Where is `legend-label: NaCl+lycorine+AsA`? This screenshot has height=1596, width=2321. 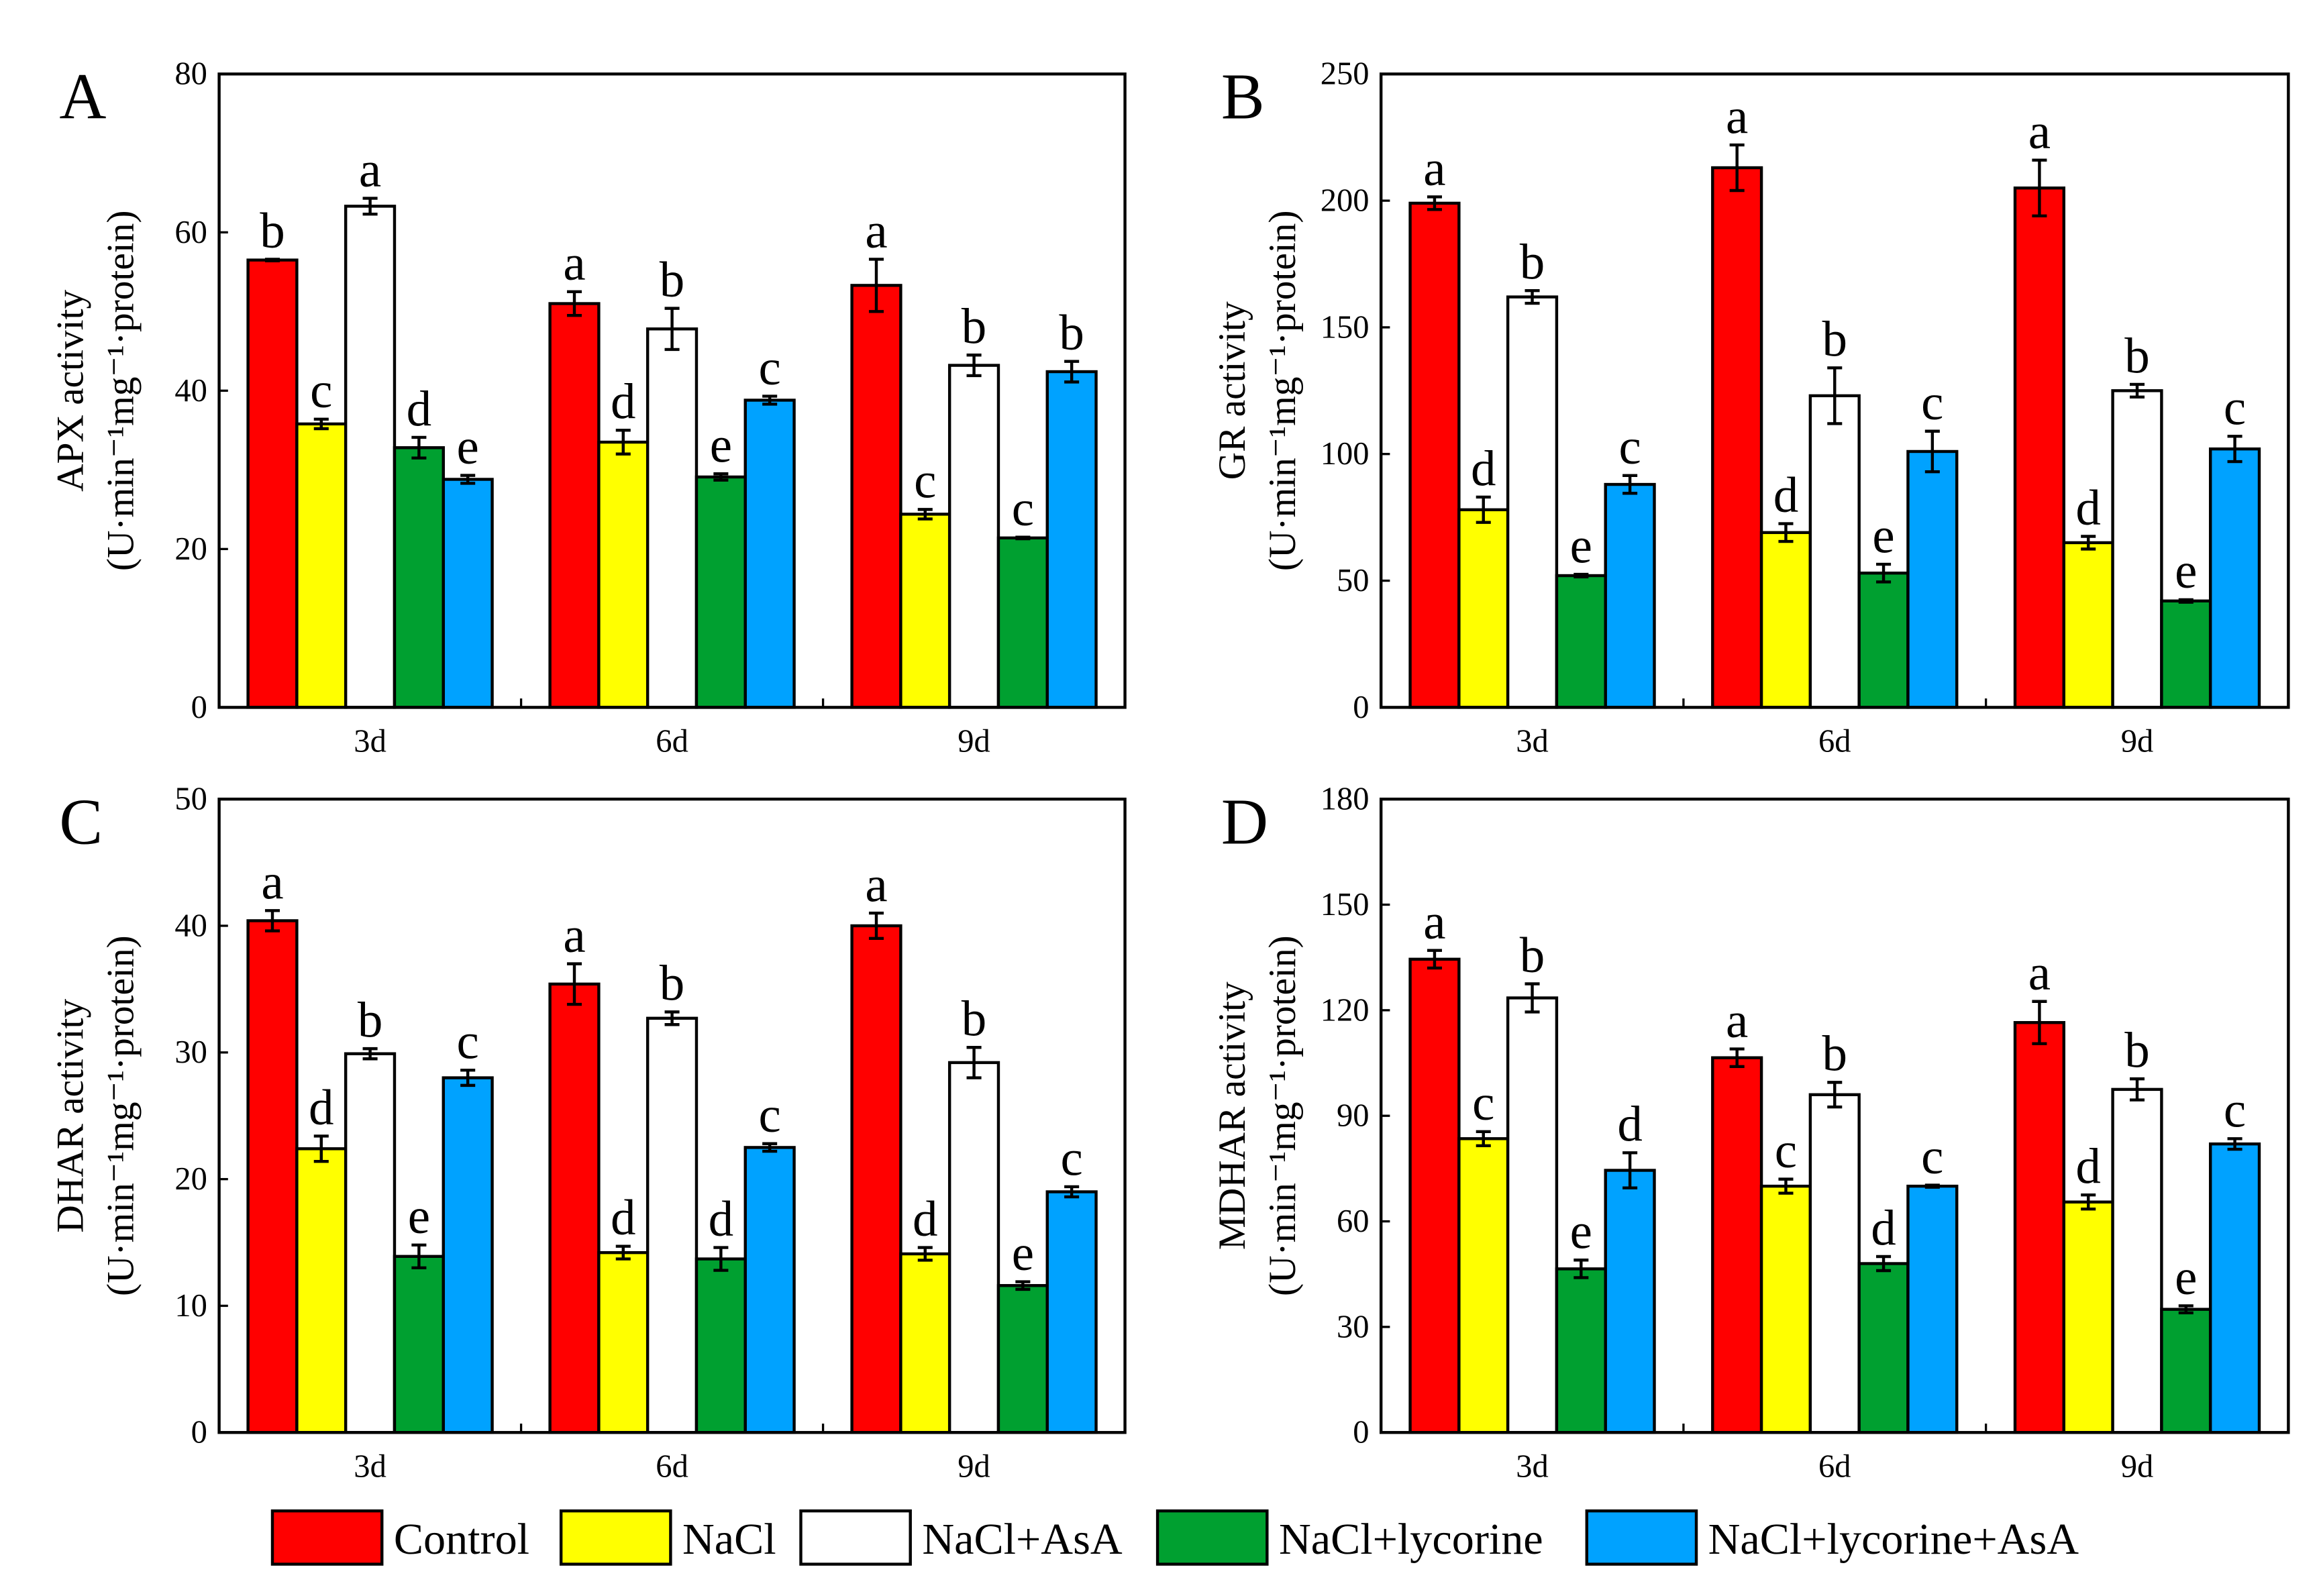
legend-label: NaCl+lycorine+AsA is located at coordinates (1893, 1539).